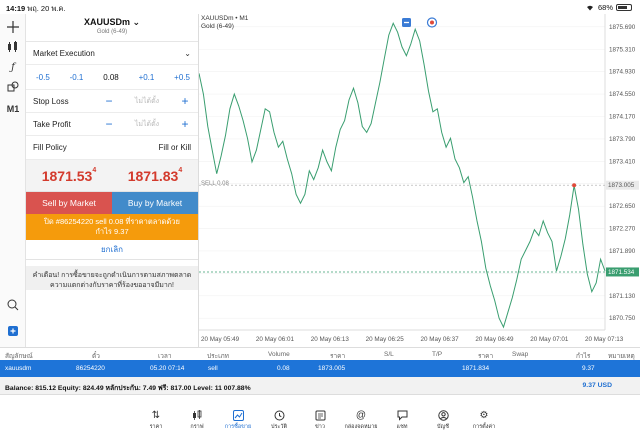 Image resolution: width=640 pixels, height=447 pixels. I want to click on volume-stepper: -0.5 -0.1 0.08 +0.1 +0.5, so click(112, 77).